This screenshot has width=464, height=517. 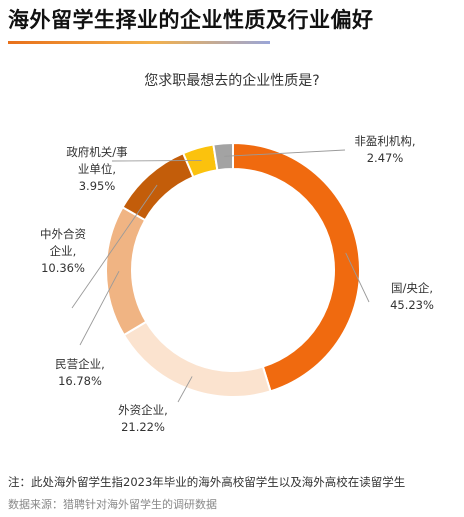 I want to click on slice-label-line: 政府机关/事, so click(x=96, y=152).